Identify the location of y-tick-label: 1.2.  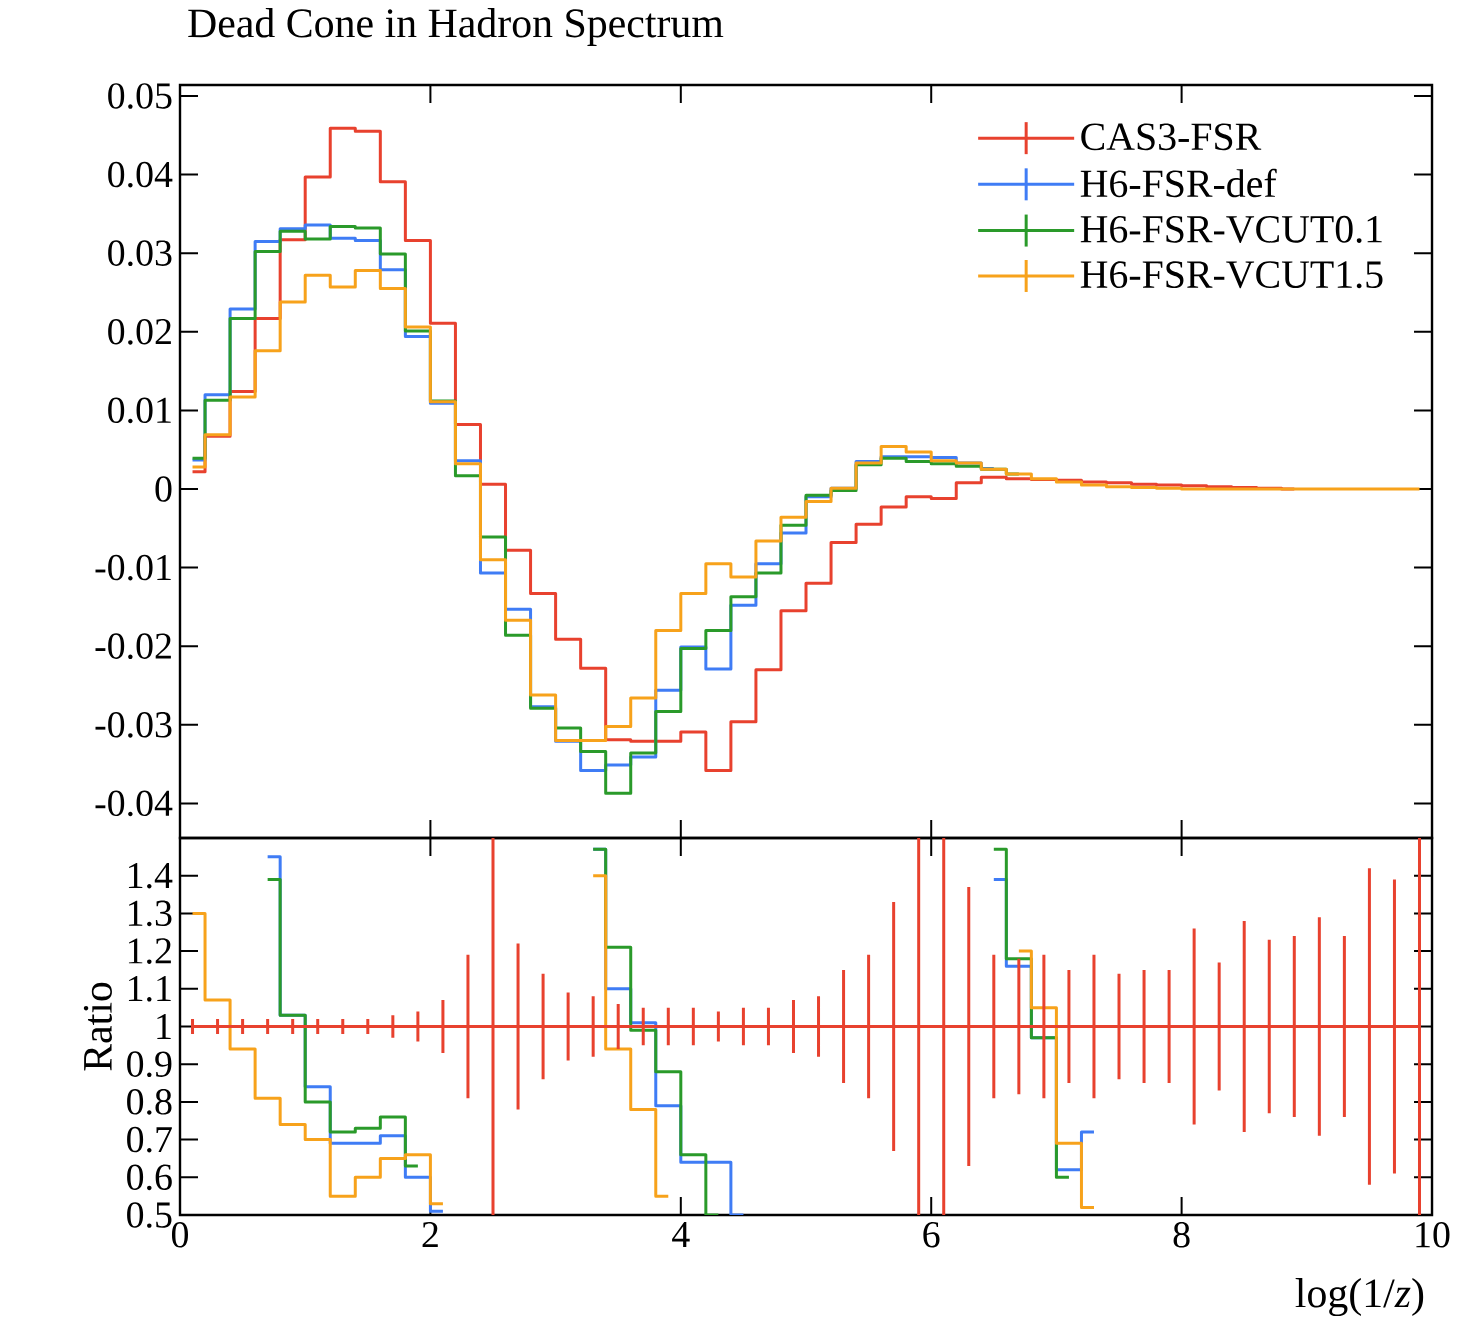
(149, 951).